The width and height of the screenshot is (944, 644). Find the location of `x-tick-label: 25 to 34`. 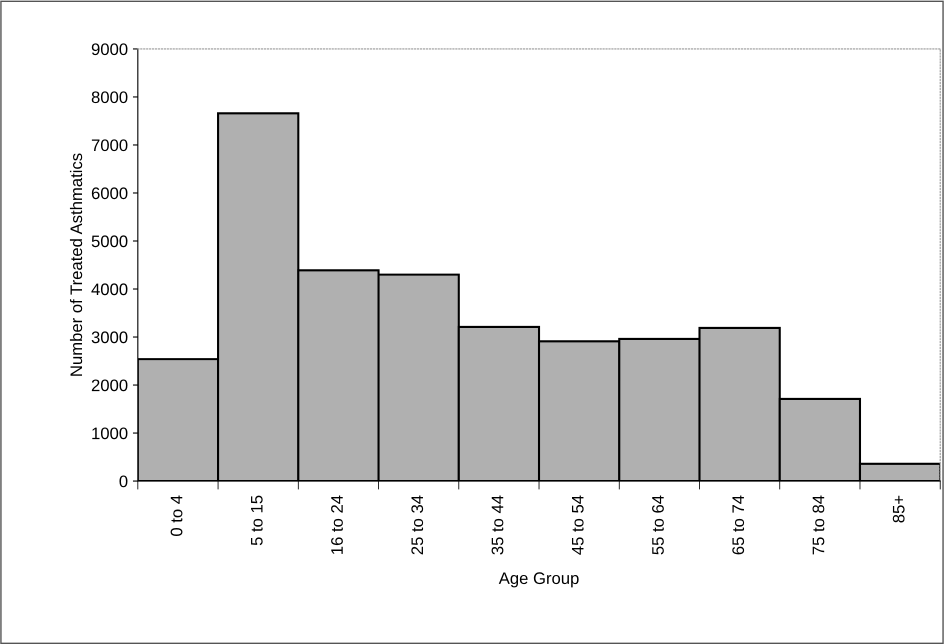

x-tick-label: 25 to 34 is located at coordinates (417, 524).